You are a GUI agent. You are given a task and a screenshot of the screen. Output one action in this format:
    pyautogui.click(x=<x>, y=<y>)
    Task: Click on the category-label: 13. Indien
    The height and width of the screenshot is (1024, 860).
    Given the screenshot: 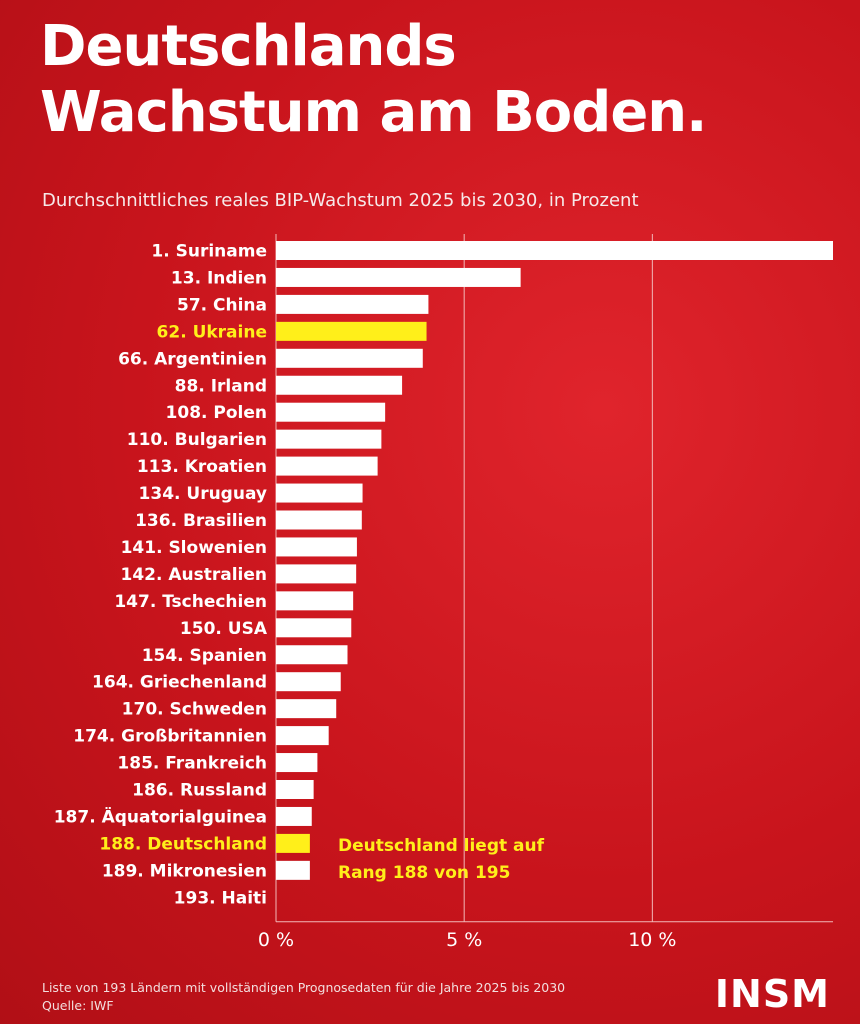 What is the action you would take?
    pyautogui.click(x=219, y=278)
    